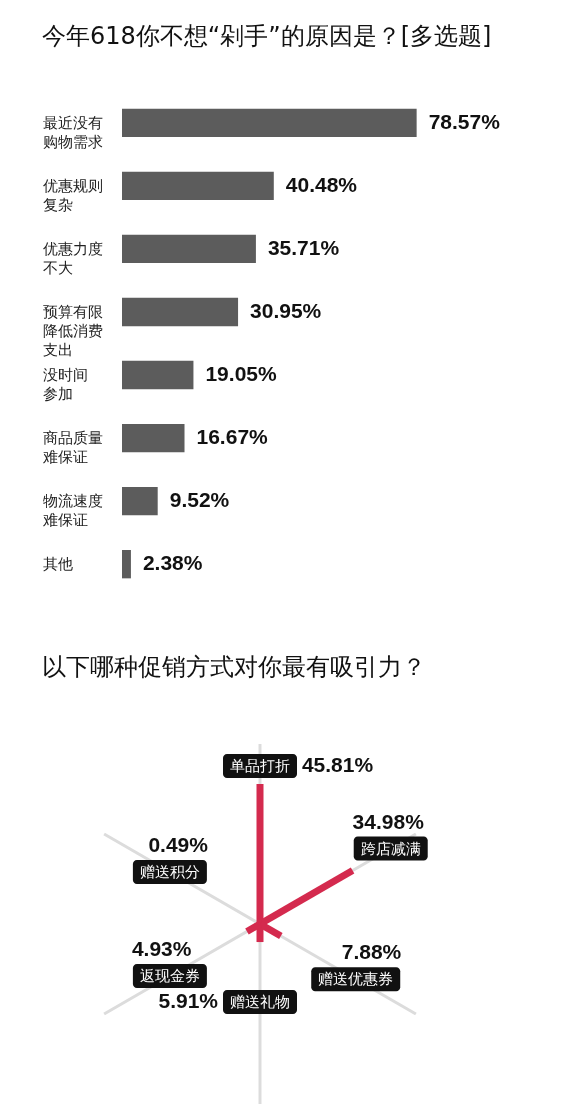 The image size is (568, 1119). I want to click on data-label: 30.95%, so click(286, 310).